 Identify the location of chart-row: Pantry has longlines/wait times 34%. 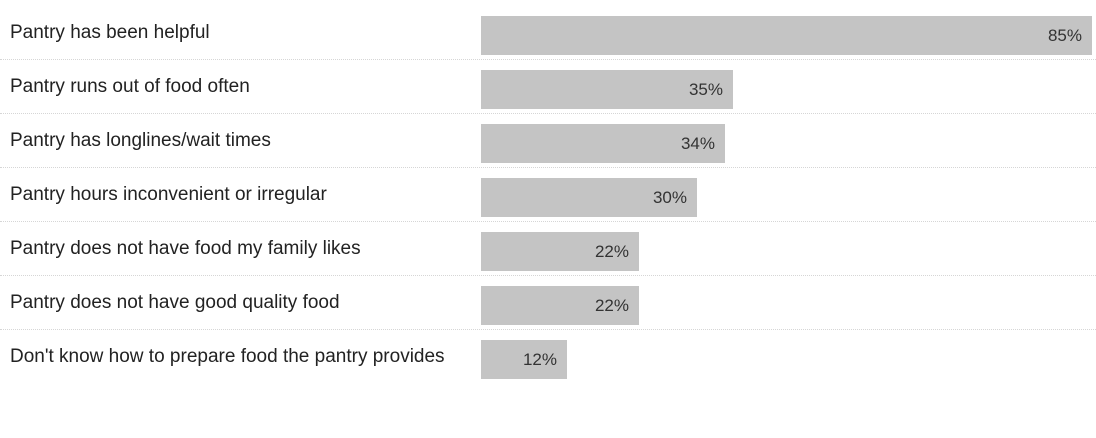
(548, 141).